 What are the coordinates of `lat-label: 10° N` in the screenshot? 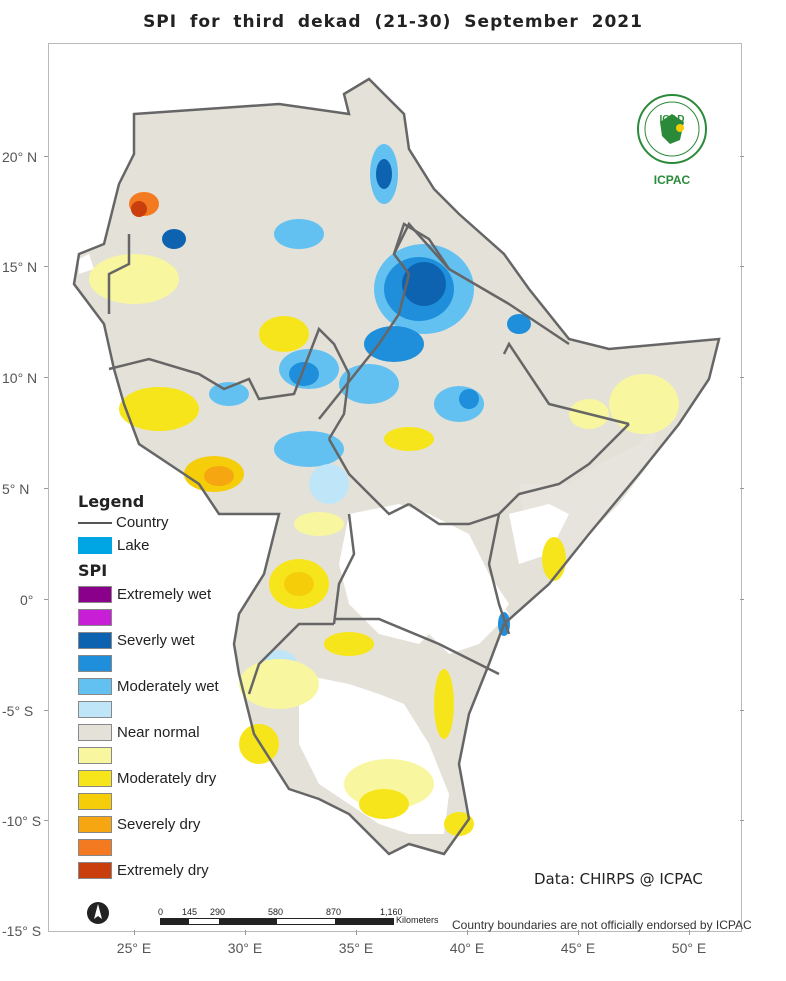 It's located at (20, 378).